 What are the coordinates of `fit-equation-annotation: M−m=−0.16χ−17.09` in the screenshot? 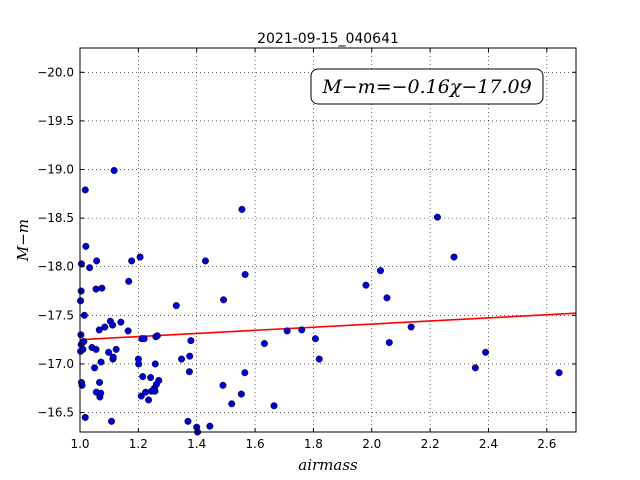 It's located at (427, 86).